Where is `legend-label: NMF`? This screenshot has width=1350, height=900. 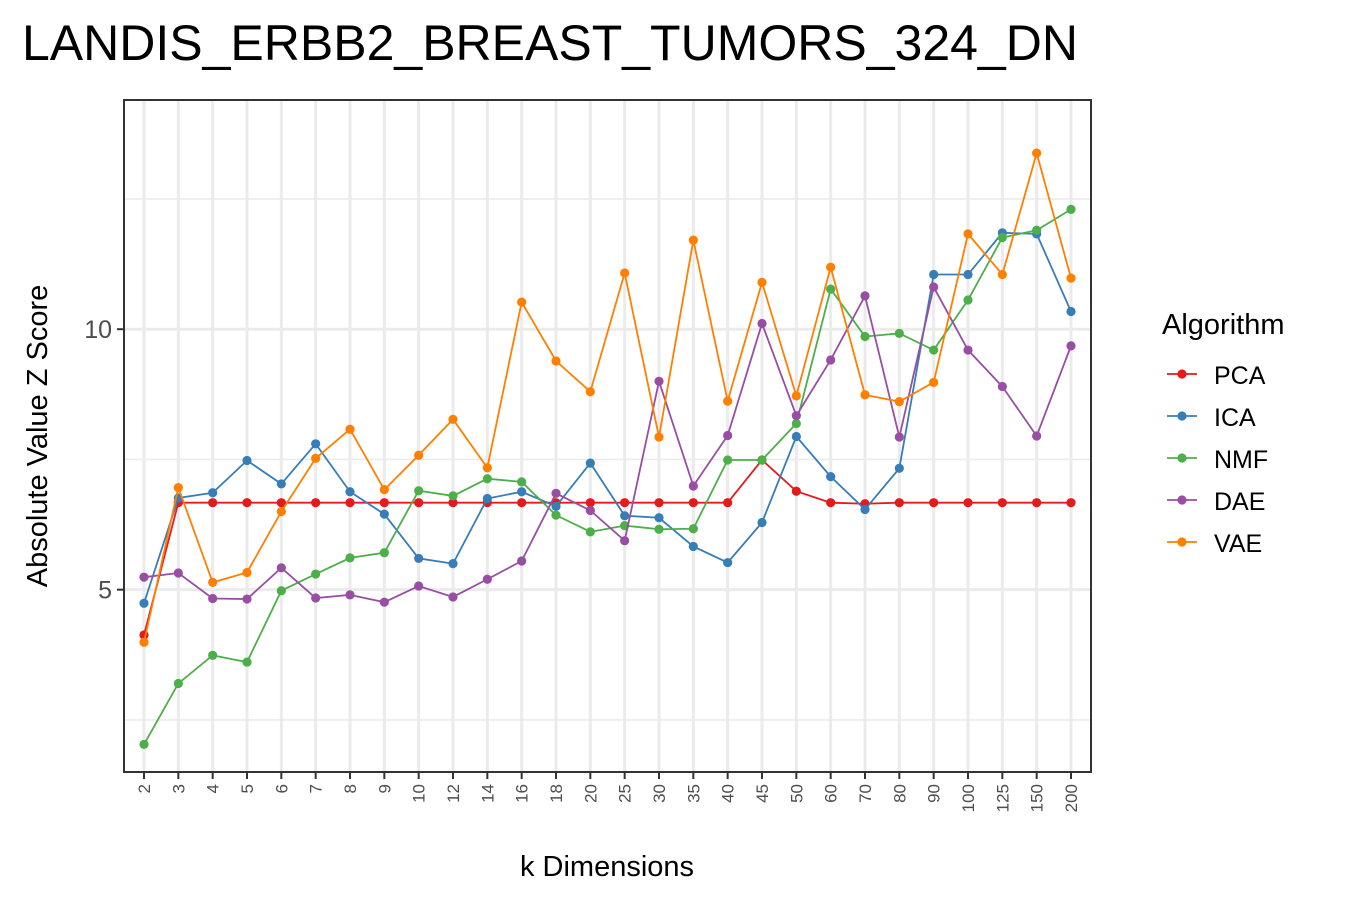 legend-label: NMF is located at coordinates (1241, 460).